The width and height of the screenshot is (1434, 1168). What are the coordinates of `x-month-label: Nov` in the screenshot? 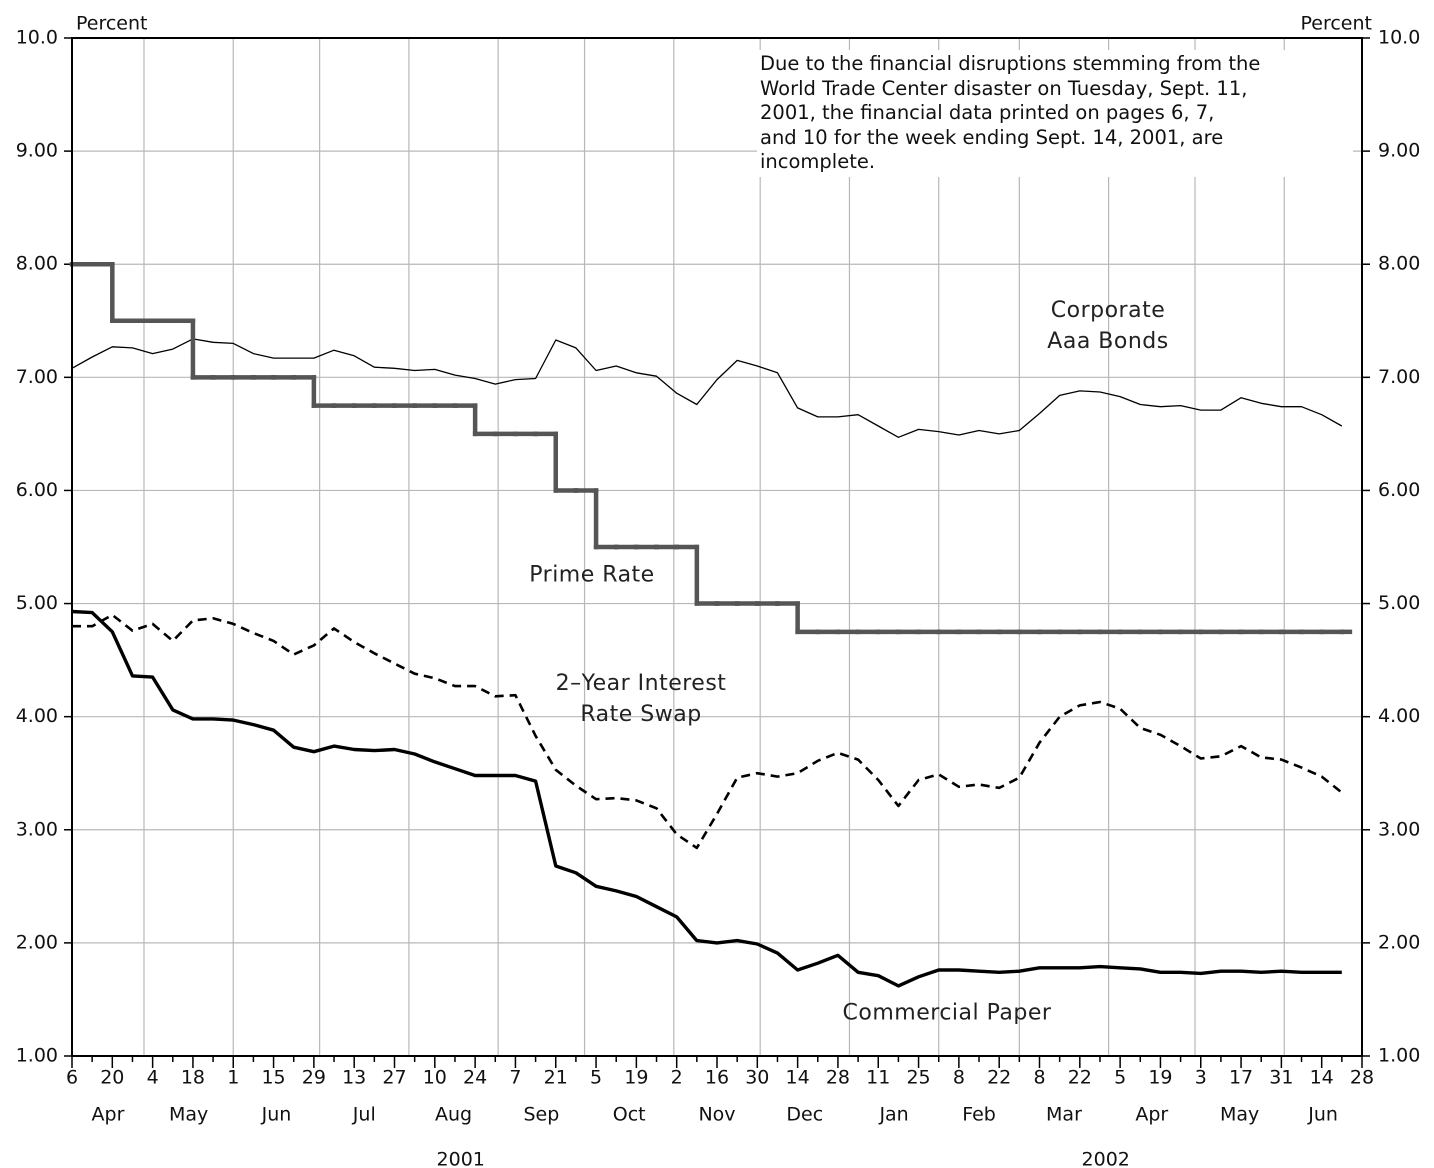 It's located at (716, 1115).